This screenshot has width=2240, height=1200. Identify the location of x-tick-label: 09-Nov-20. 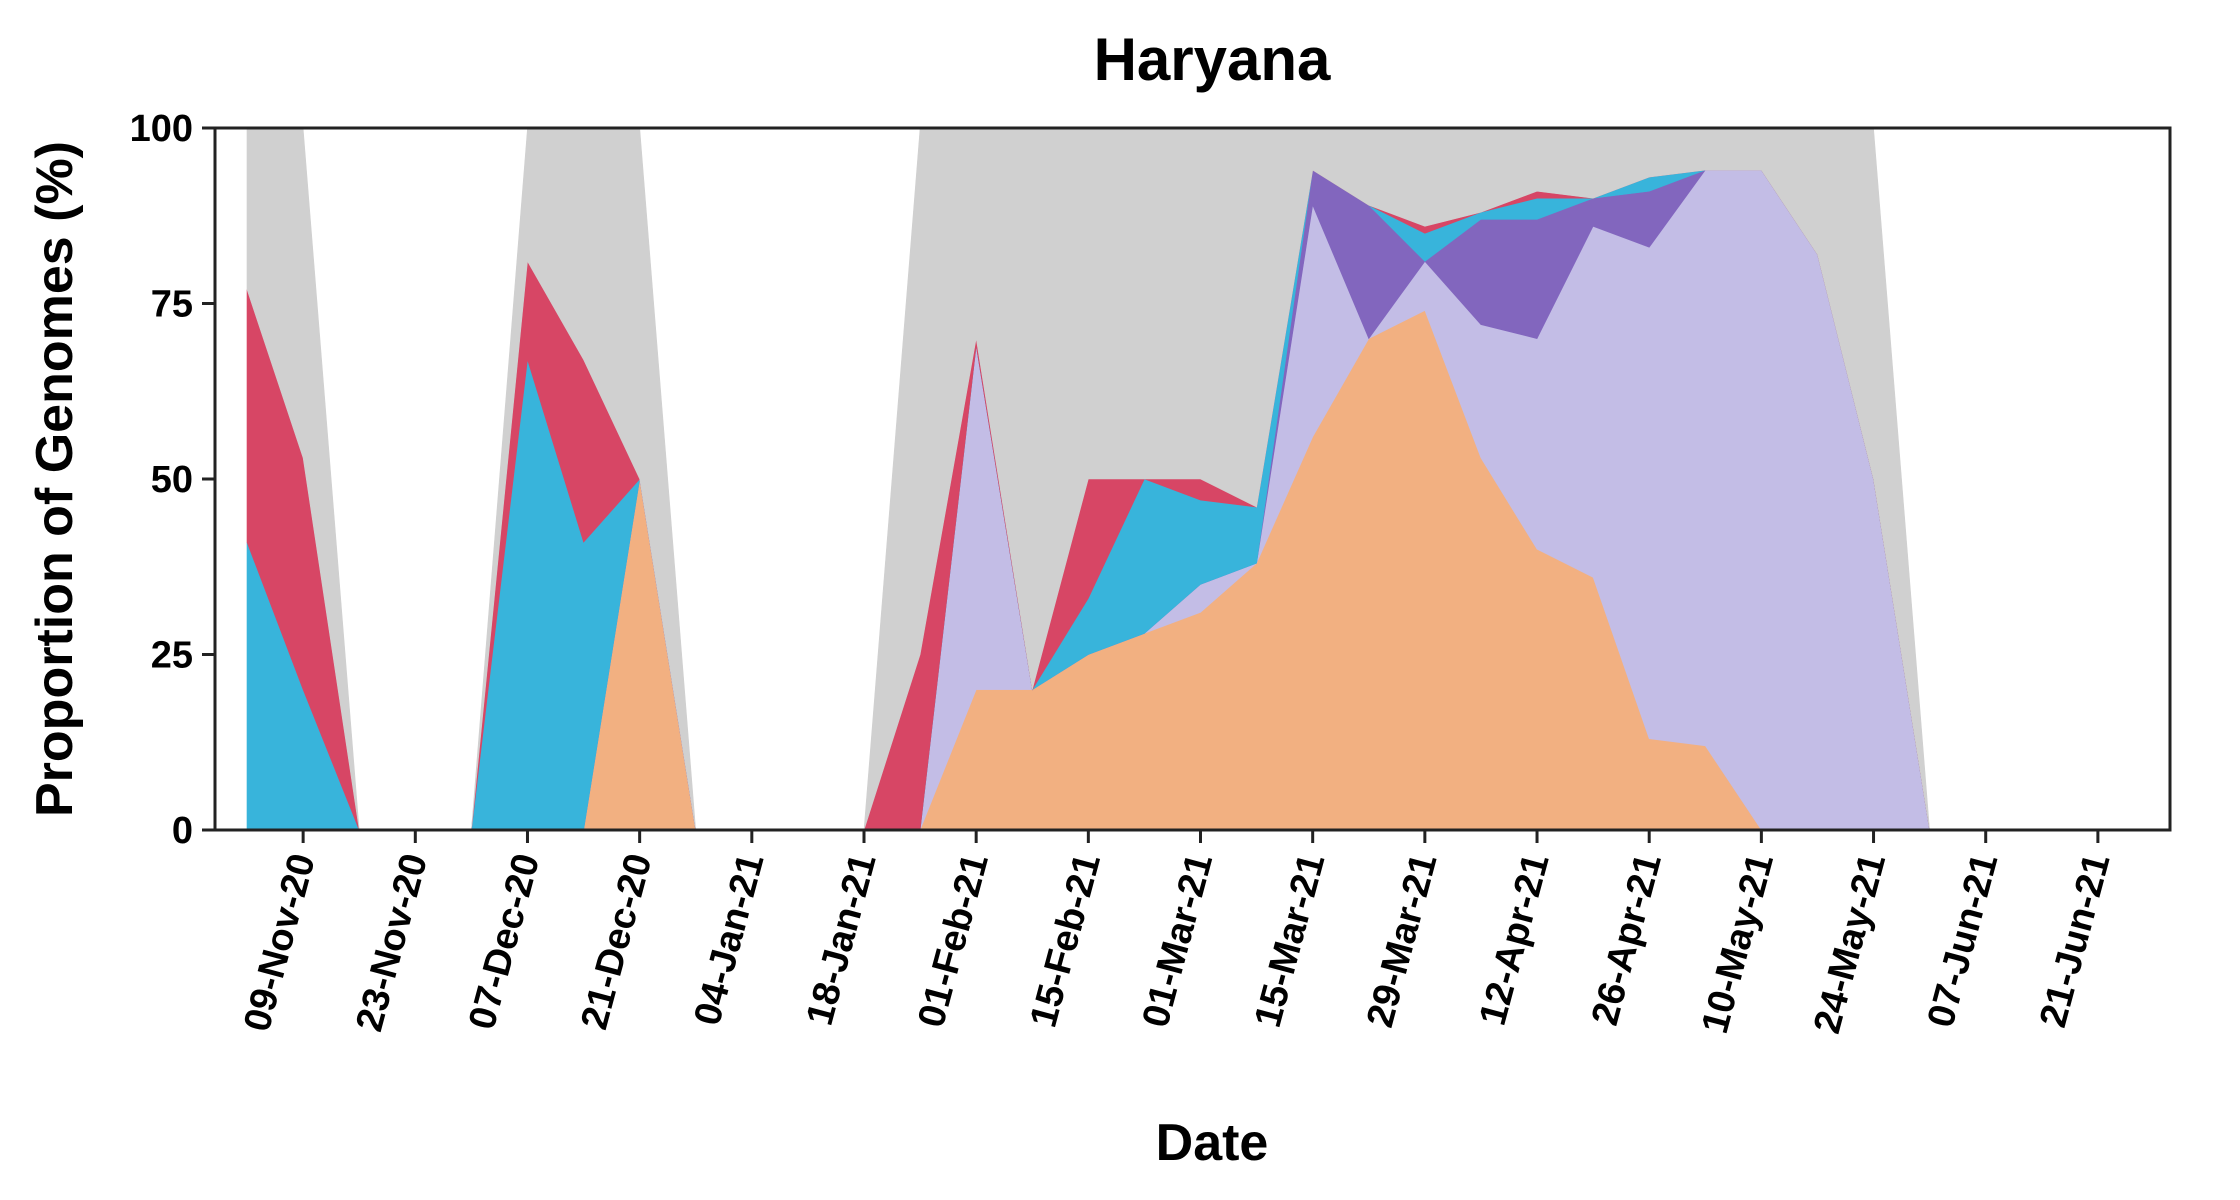
(280, 942).